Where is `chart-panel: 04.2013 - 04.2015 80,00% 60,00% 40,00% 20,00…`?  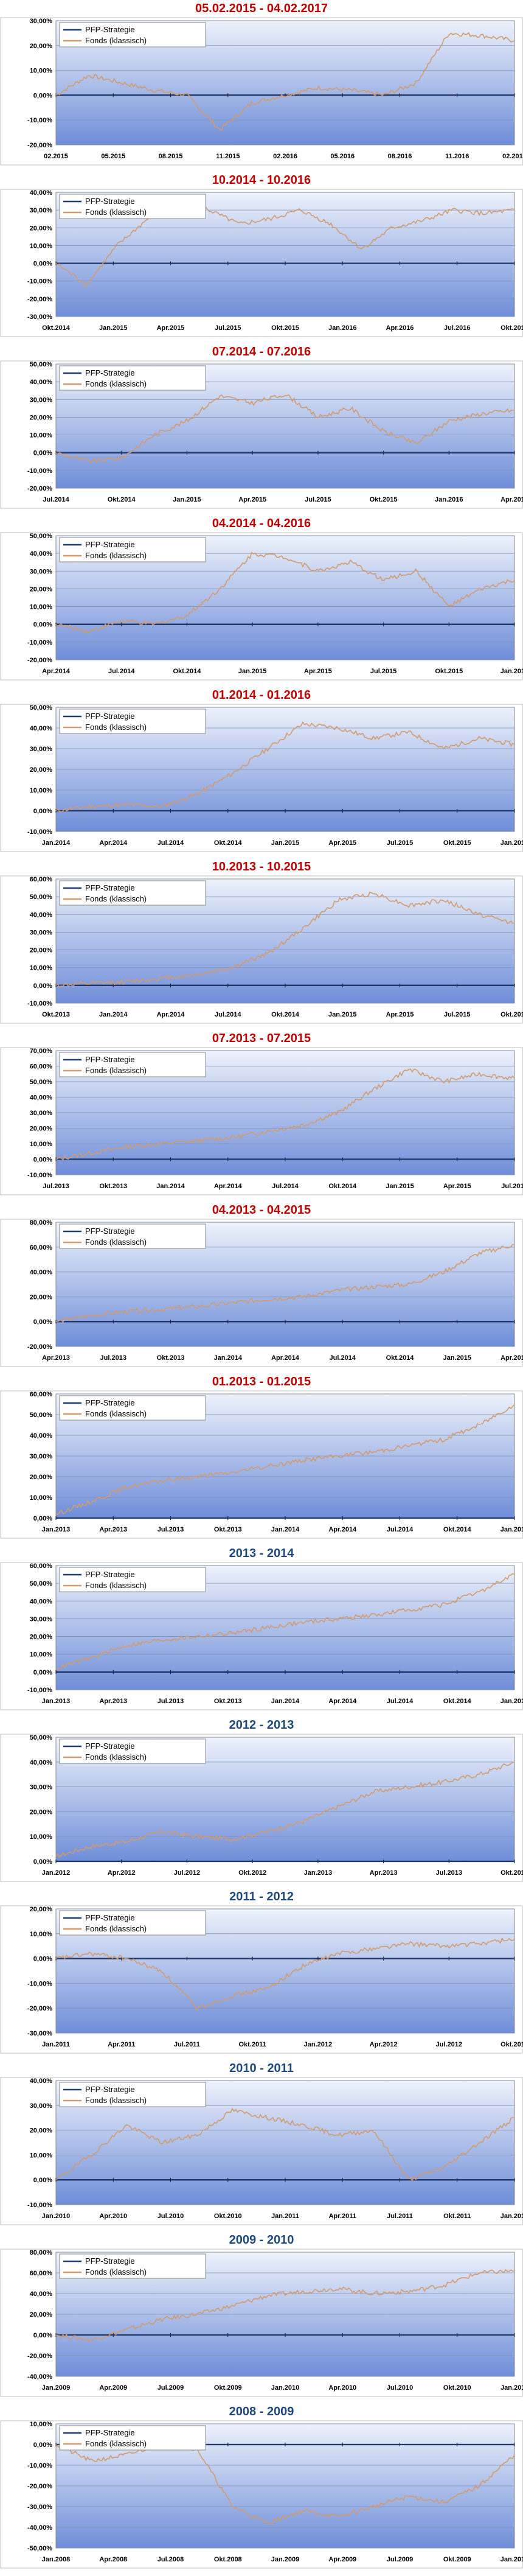 chart-panel: 04.2013 - 04.2015 80,00% 60,00% 40,00% 20,00… is located at coordinates (261, 1285).